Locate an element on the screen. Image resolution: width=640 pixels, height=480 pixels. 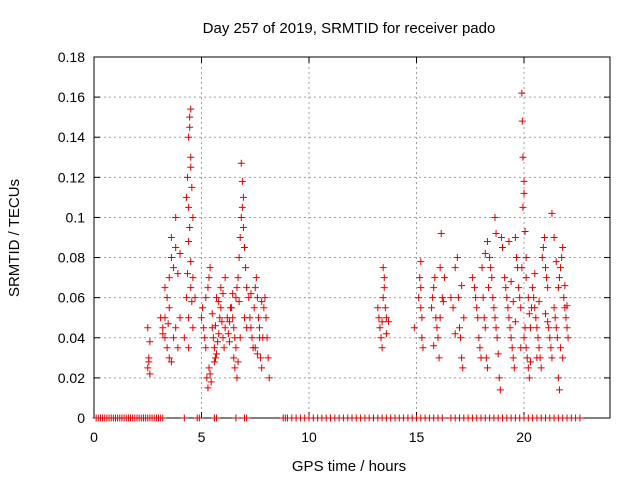
y-tick-label: 0.18 is located at coordinates (71, 57).